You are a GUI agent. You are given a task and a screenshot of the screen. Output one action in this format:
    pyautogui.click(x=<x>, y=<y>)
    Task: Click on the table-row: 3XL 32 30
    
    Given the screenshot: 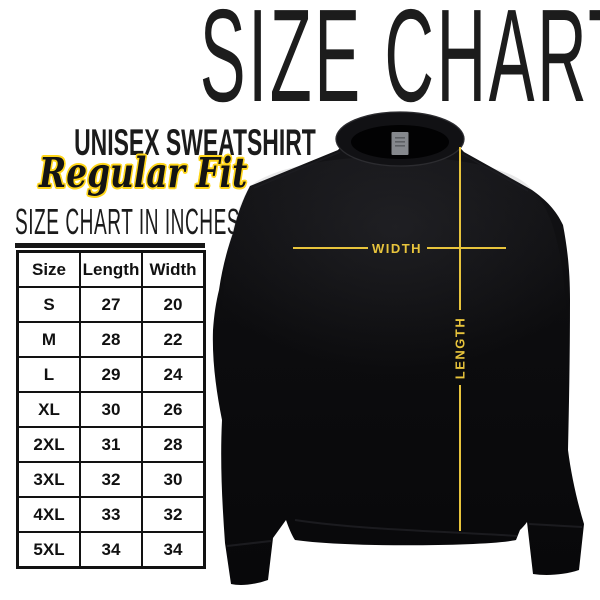 What is the action you would take?
    pyautogui.click(x=111, y=479)
    